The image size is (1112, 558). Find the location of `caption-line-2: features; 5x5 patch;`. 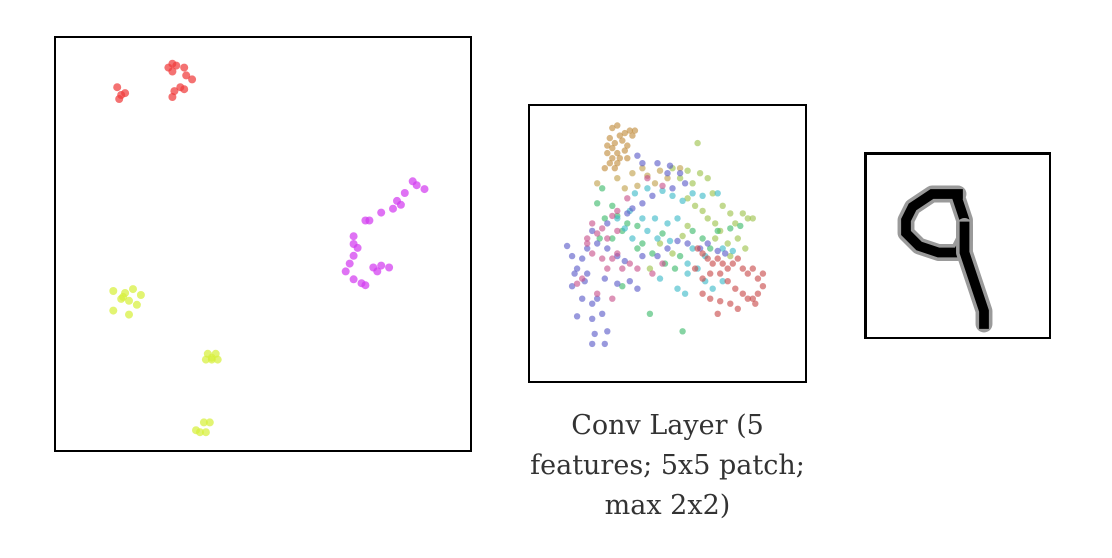

caption-line-2: features; 5x5 patch; is located at coordinates (667, 465).